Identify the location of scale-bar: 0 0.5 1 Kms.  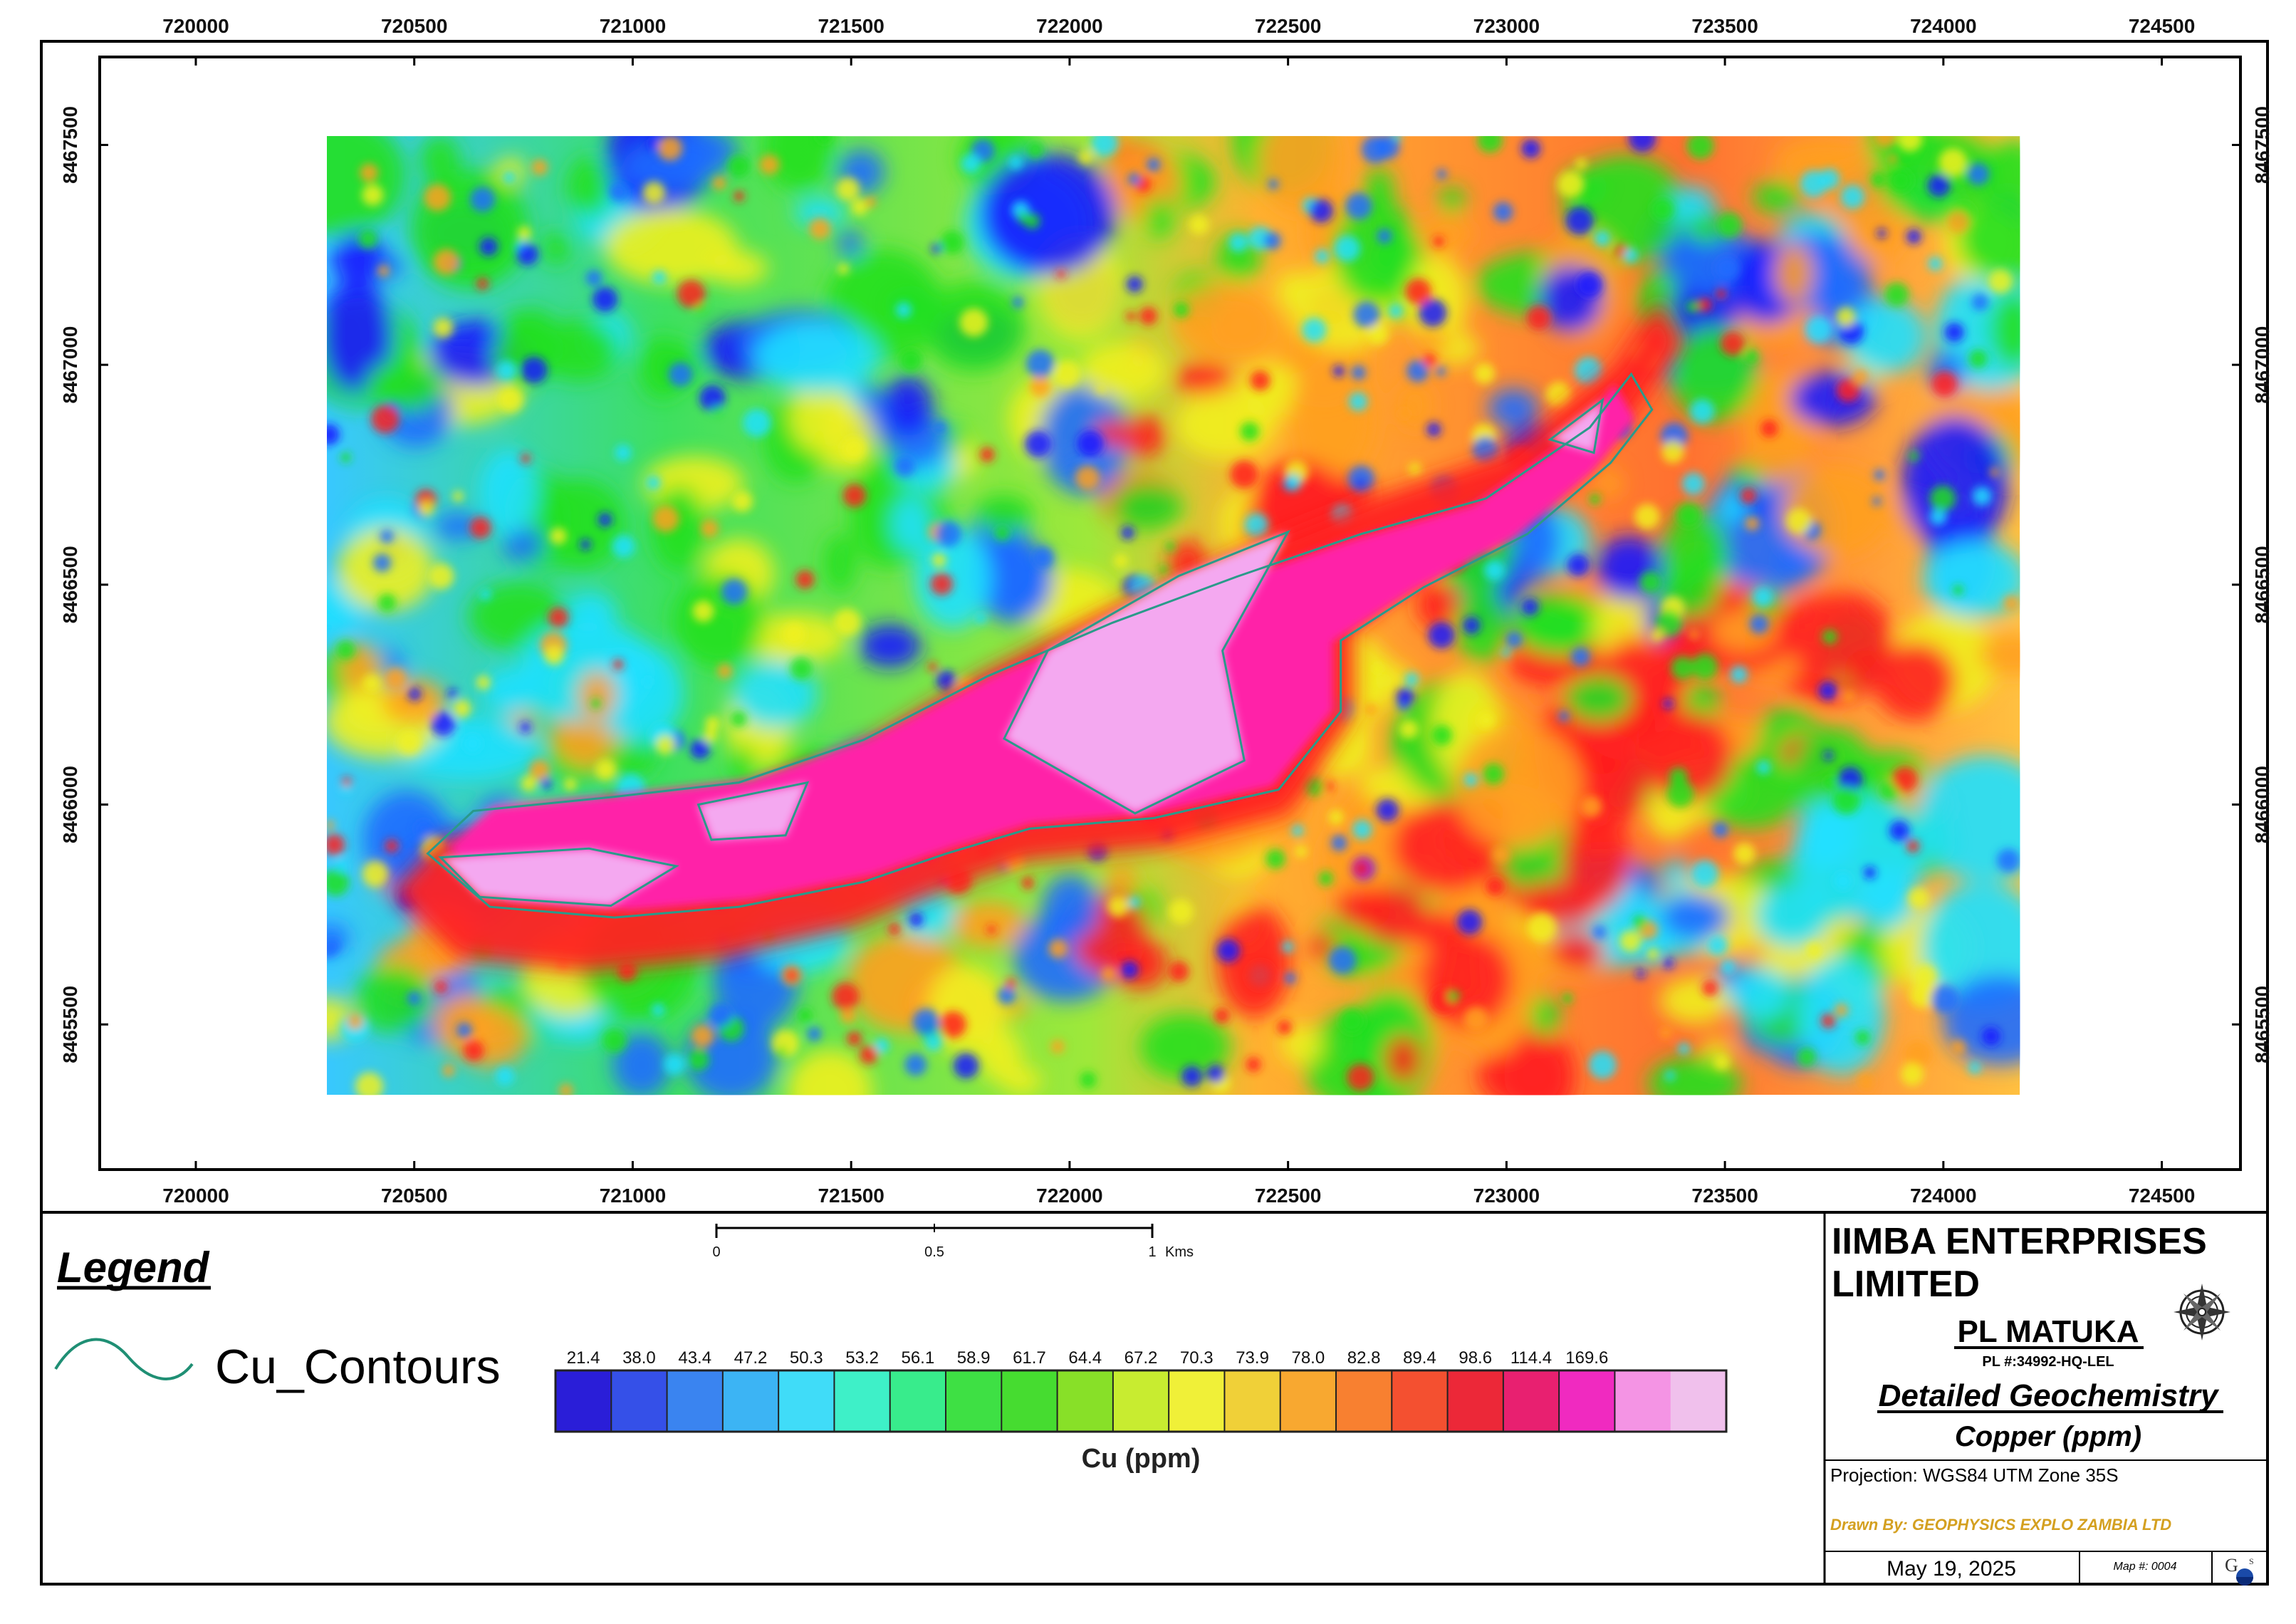
(953, 1242).